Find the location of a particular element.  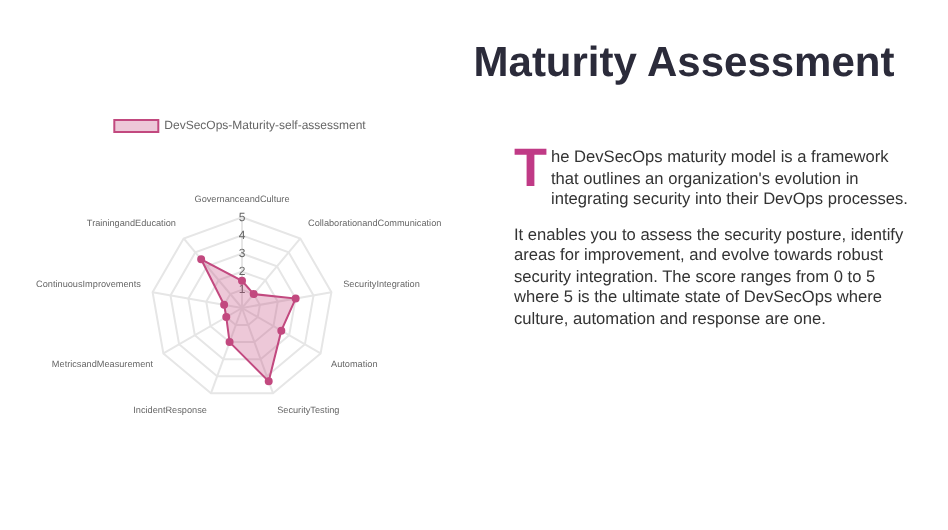

text: It enables you to assess the security posture, identify areas for improvement, and evolve towards robust security integration. The score ranges from 0 to 5 where 5 is the ultimate state of DevSecOps where culture, automation and response are one. is located at coordinates (710, 275).